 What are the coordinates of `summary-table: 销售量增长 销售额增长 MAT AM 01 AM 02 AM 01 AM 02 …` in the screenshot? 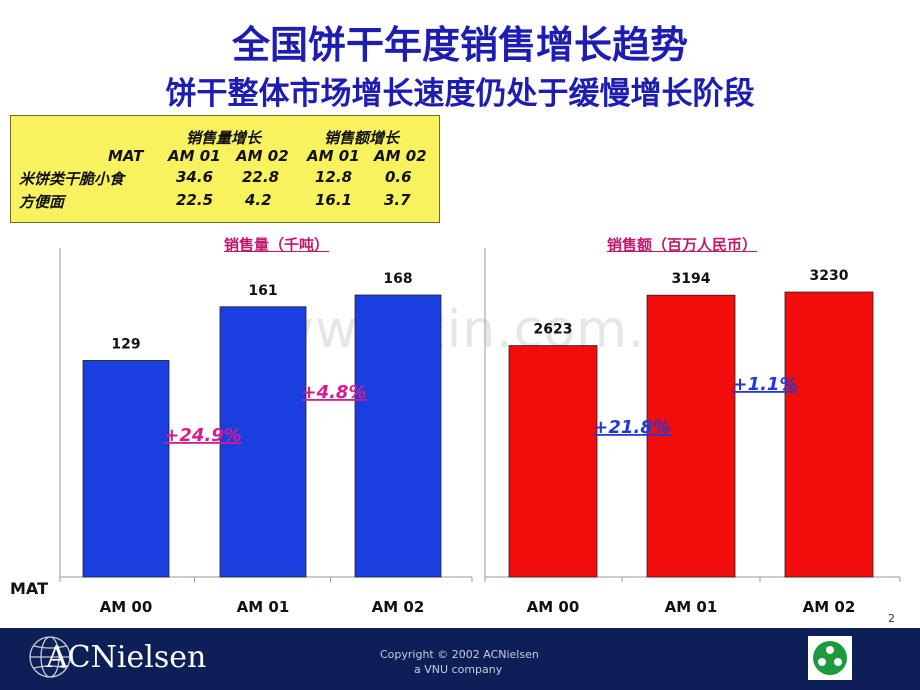 It's located at (225, 169).